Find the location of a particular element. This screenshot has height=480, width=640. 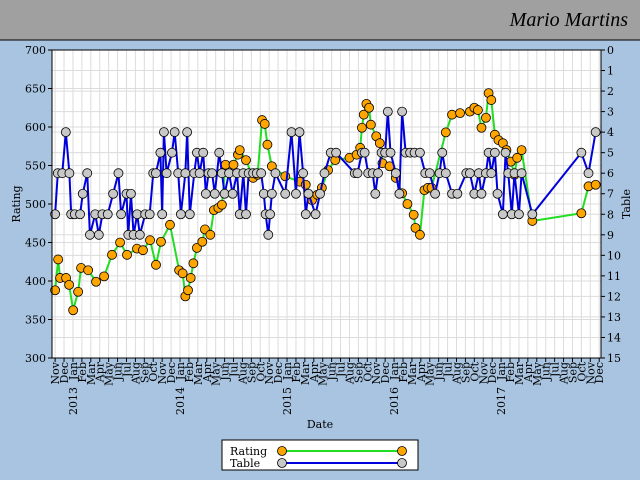

y2-tick-label: 8 is located at coordinates (610, 214).